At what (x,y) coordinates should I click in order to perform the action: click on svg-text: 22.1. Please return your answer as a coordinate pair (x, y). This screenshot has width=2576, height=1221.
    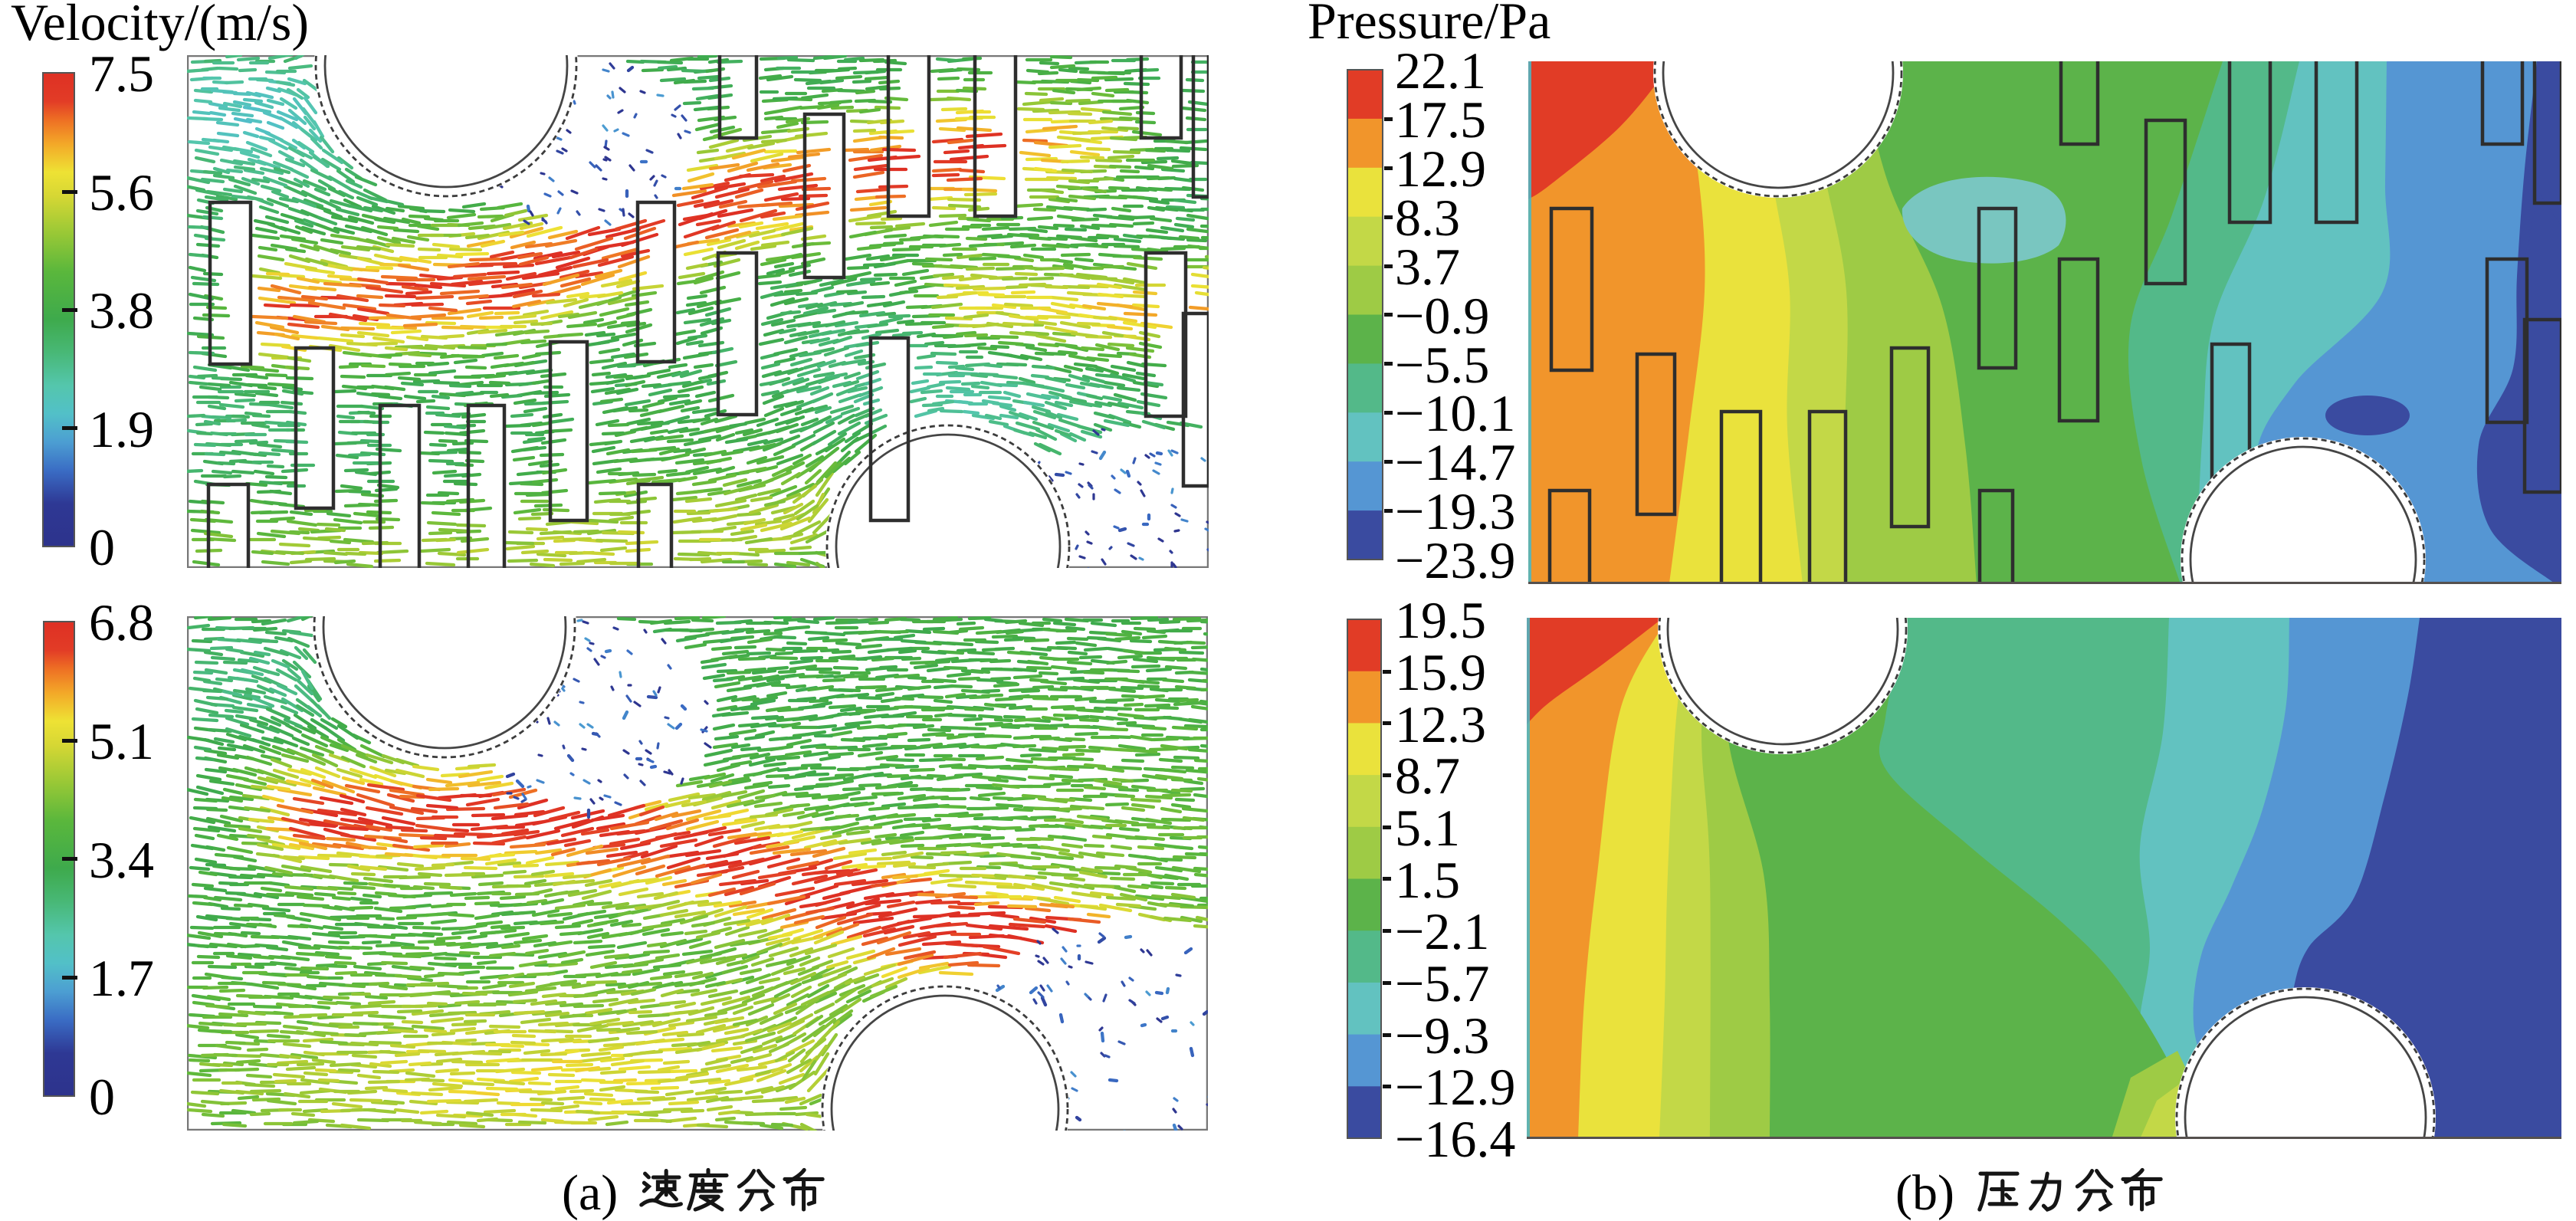
    Looking at the image, I should click on (1440, 70).